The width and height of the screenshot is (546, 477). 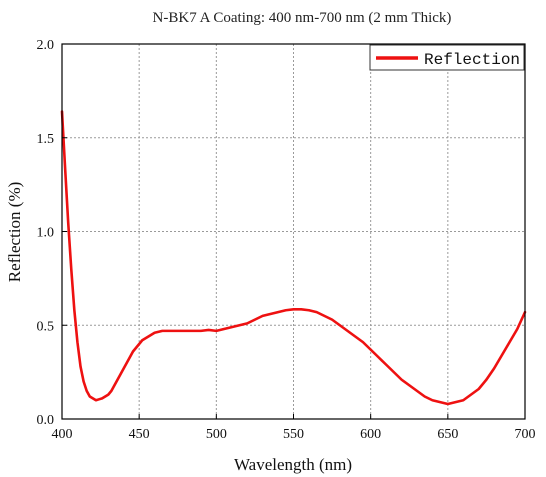 I want to click on y-tick-label-2: 2.0, so click(x=46, y=45).